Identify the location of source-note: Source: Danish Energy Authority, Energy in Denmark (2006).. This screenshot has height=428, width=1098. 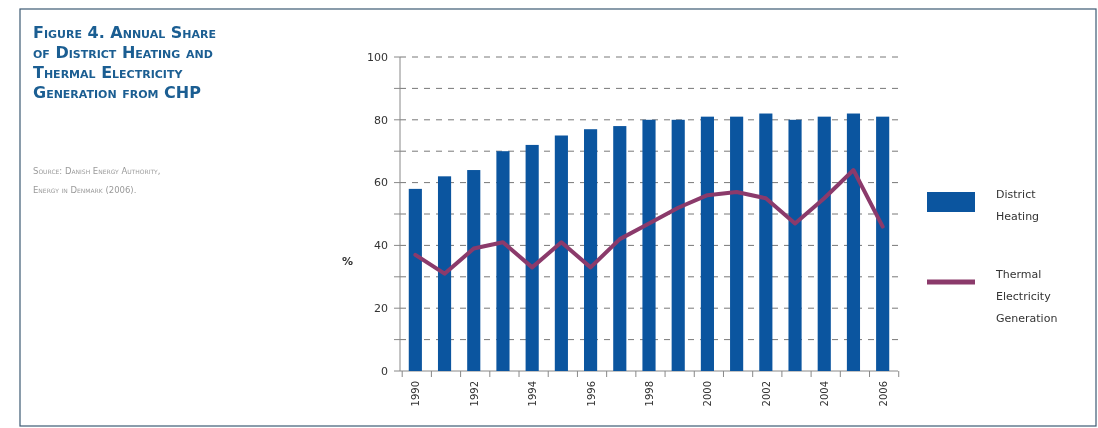
(97, 180).